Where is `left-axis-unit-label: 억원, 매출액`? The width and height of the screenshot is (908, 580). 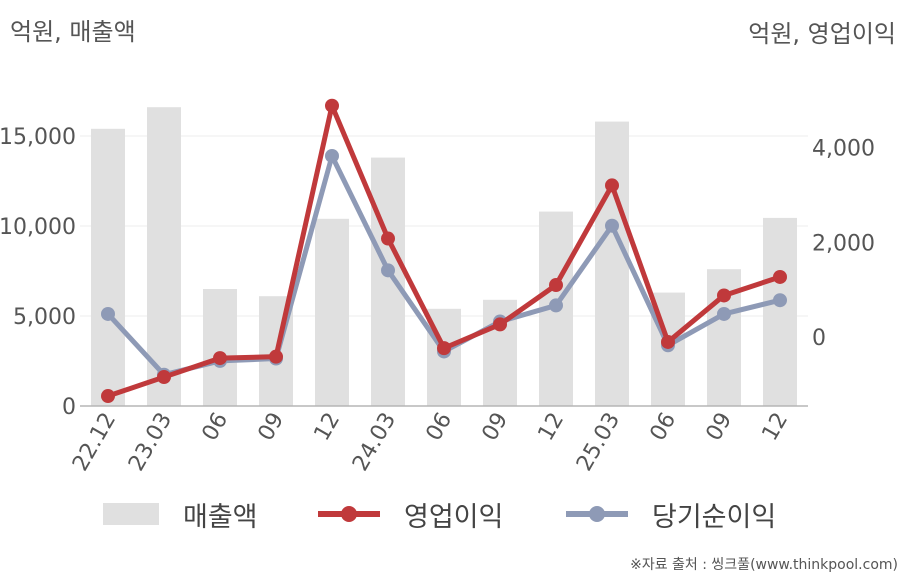
left-axis-unit-label: 억원, 매출액 is located at coordinates (73, 32).